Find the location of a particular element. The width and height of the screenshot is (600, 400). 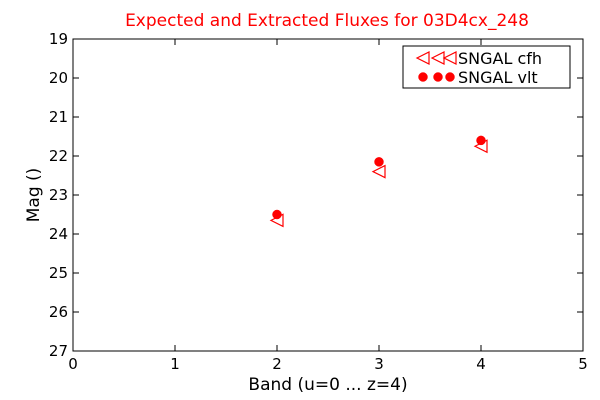

y-tick-label: 24 is located at coordinates (58, 234).